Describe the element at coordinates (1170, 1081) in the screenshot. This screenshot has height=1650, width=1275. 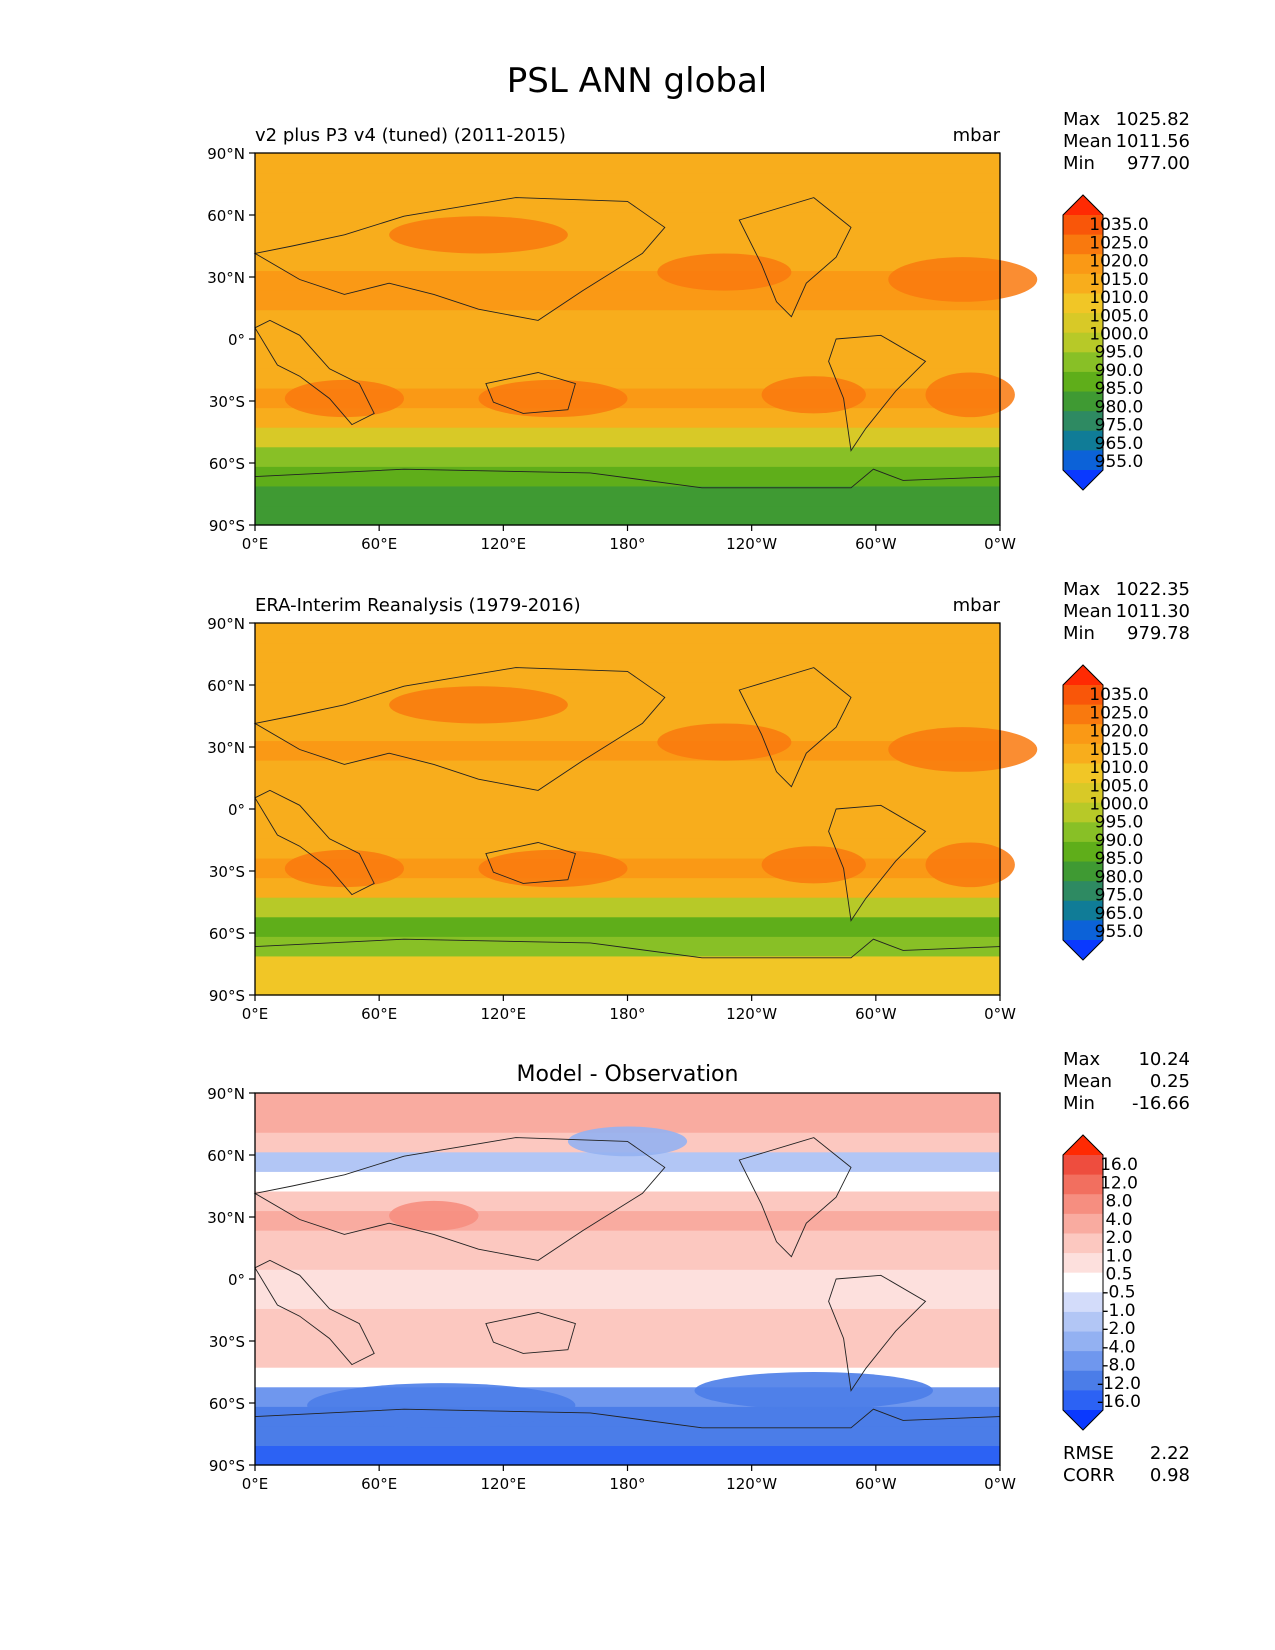
I see `stat-value: 0.25` at that location.